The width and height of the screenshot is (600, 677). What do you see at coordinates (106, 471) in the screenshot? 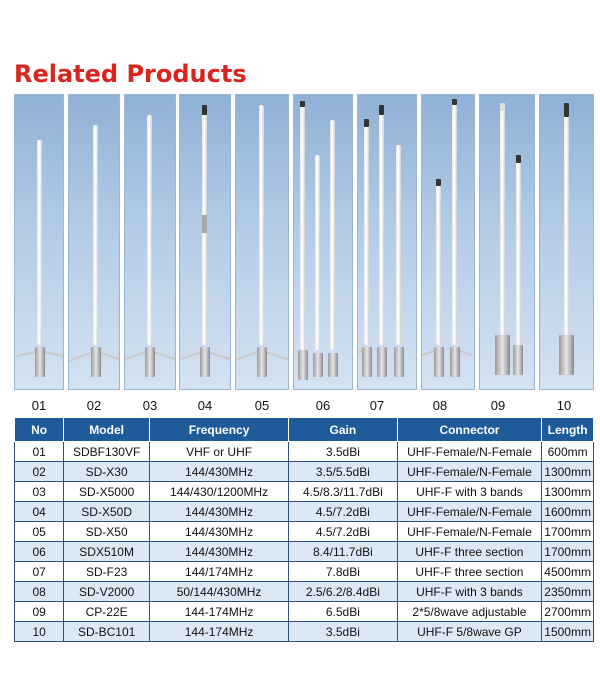
I see `cell-model: SD-X30` at bounding box center [106, 471].